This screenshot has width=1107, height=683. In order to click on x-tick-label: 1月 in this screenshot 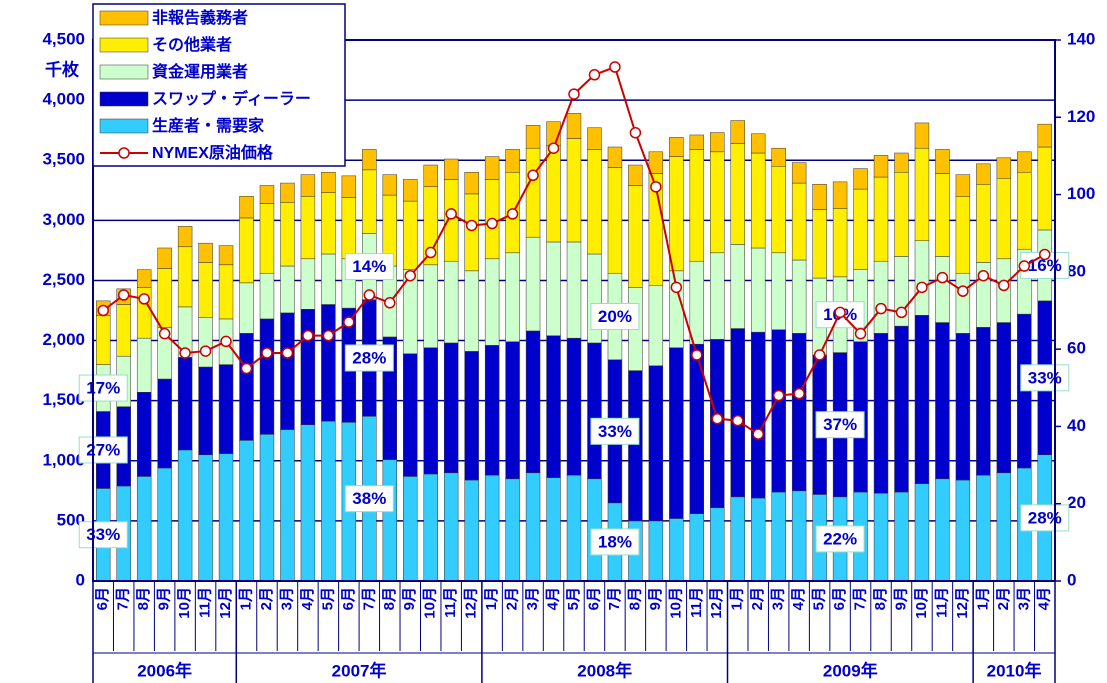, I will do `click(491, 598)`.